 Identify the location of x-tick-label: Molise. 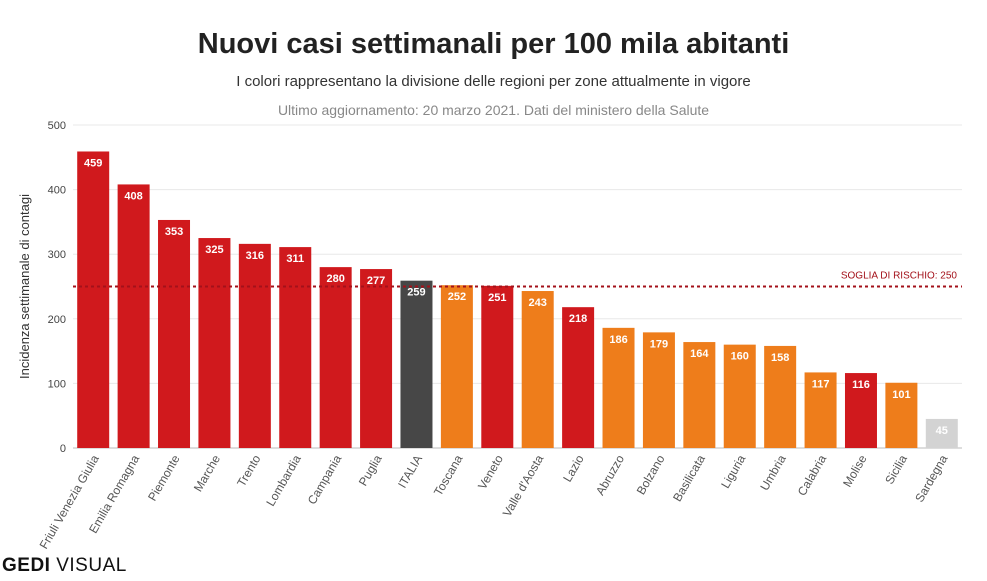
(855, 470).